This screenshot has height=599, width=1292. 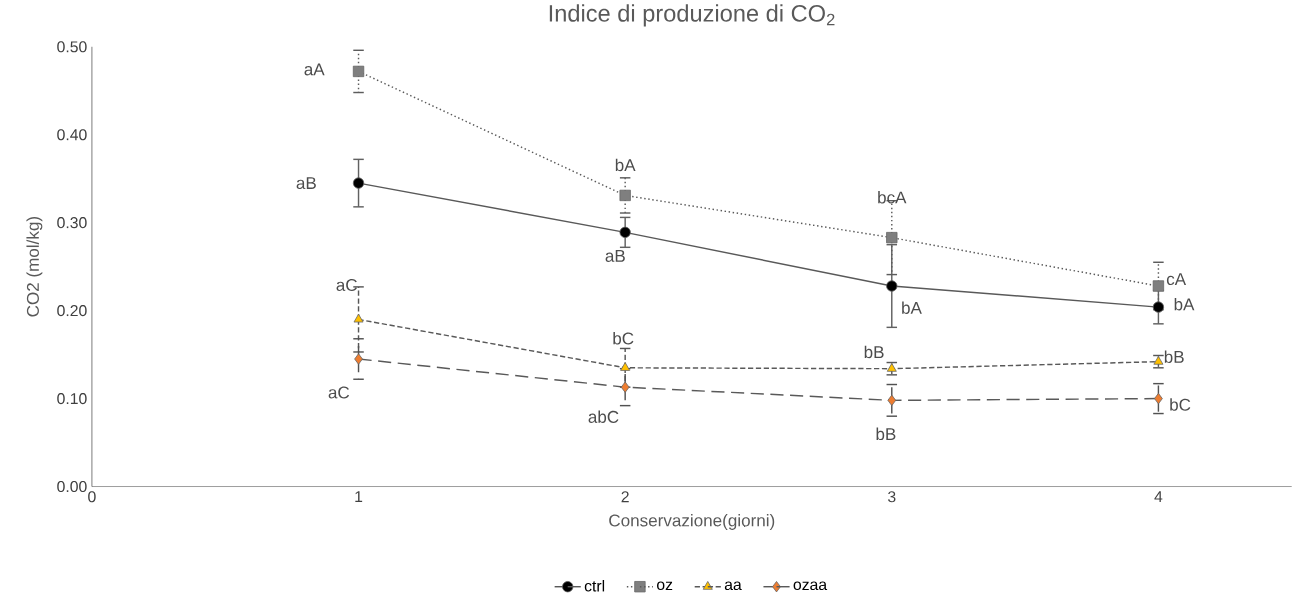 What do you see at coordinates (810, 586) in the screenshot?
I see `legend-label: ozaa` at bounding box center [810, 586].